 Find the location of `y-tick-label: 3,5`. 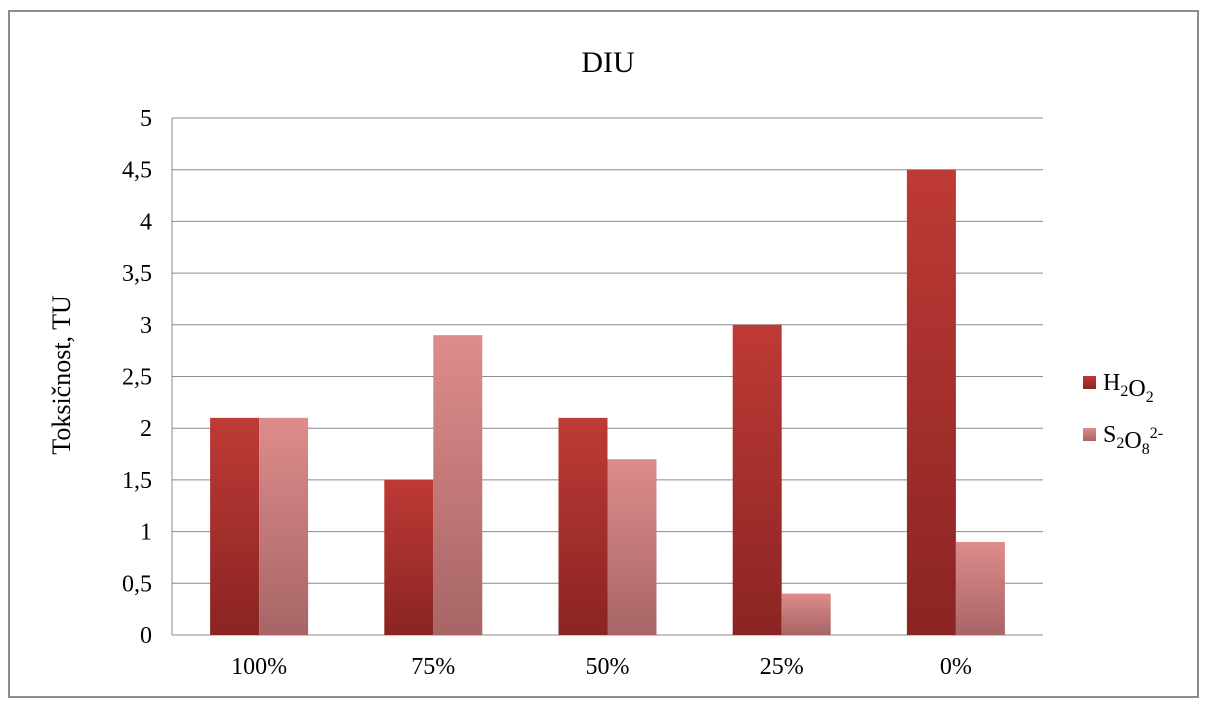

y-tick-label: 3,5 is located at coordinates (137, 274).